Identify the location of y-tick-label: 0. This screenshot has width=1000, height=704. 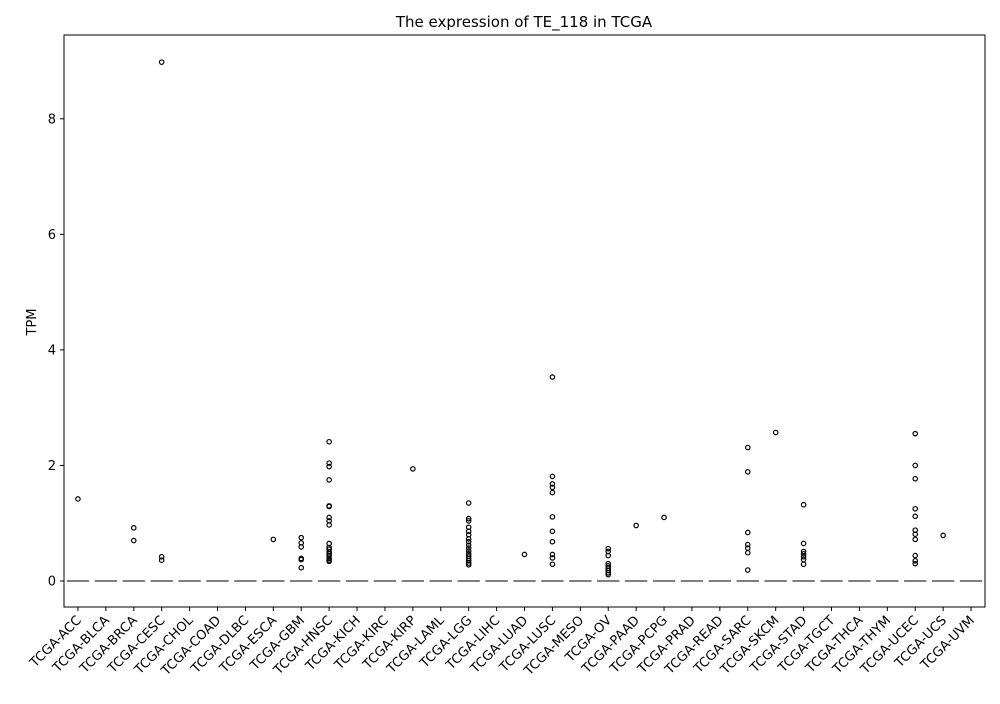
(52, 582).